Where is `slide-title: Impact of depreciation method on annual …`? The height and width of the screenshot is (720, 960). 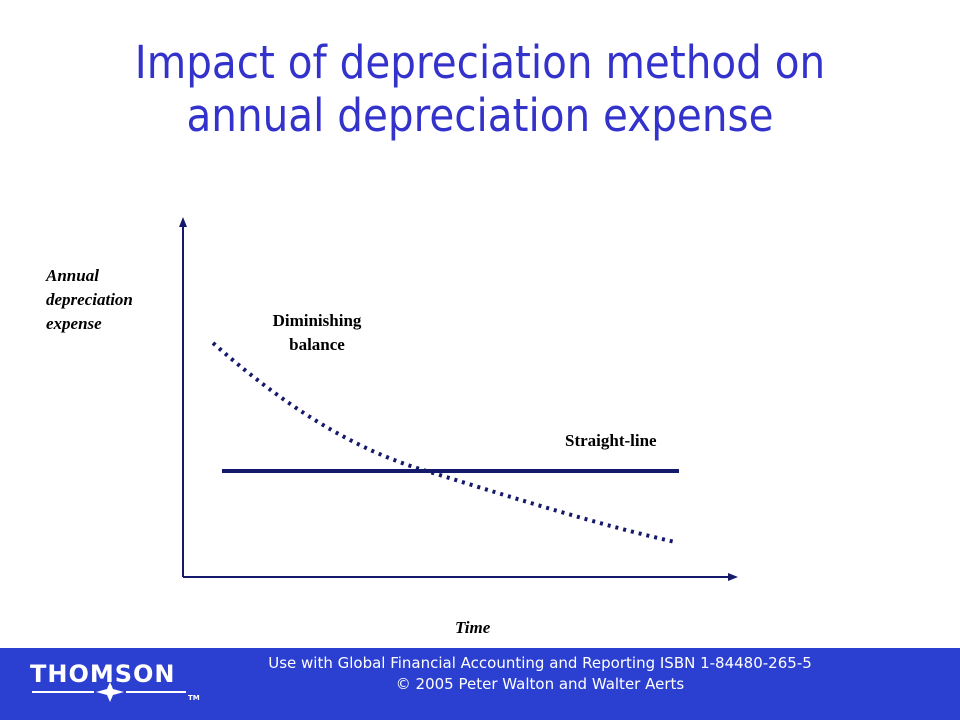
slide-title: Impact of depreciation method on annual … is located at coordinates (480, 89).